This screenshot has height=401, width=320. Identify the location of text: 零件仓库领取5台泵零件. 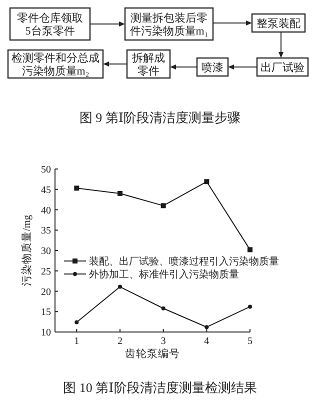
(50, 25).